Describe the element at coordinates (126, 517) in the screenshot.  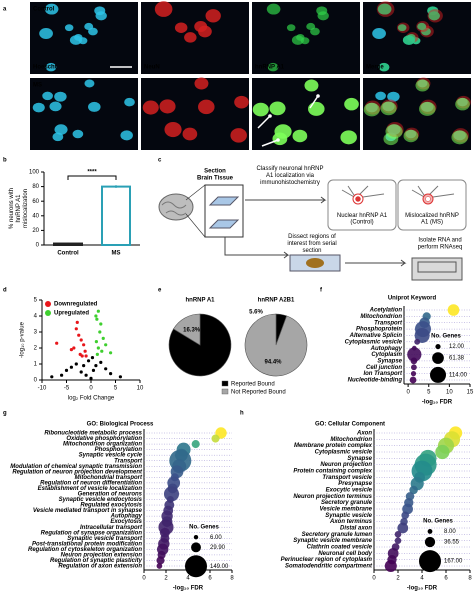
I see `row-label: Autophagy` at that location.